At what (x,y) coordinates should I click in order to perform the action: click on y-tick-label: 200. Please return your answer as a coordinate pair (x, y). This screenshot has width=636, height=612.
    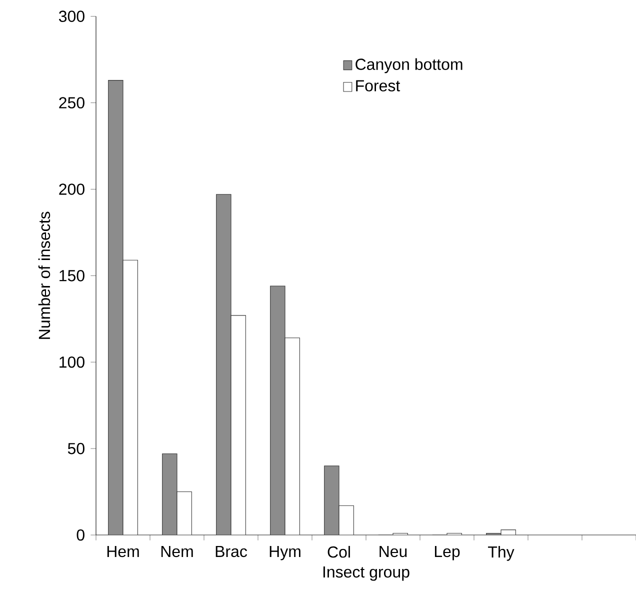
    Looking at the image, I should click on (71, 189).